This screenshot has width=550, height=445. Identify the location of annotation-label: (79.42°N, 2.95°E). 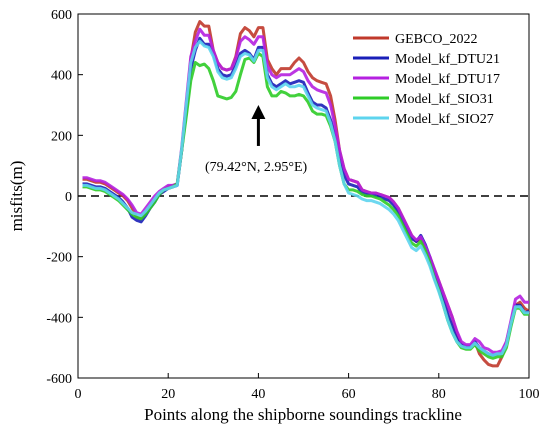
(256, 167).